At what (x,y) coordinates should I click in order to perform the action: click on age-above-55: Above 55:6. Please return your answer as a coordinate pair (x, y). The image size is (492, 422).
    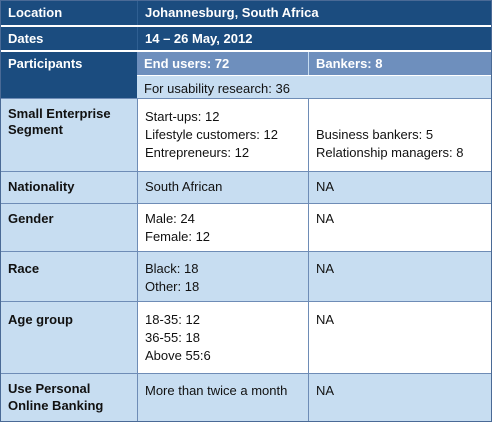
    Looking at the image, I should click on (178, 355).